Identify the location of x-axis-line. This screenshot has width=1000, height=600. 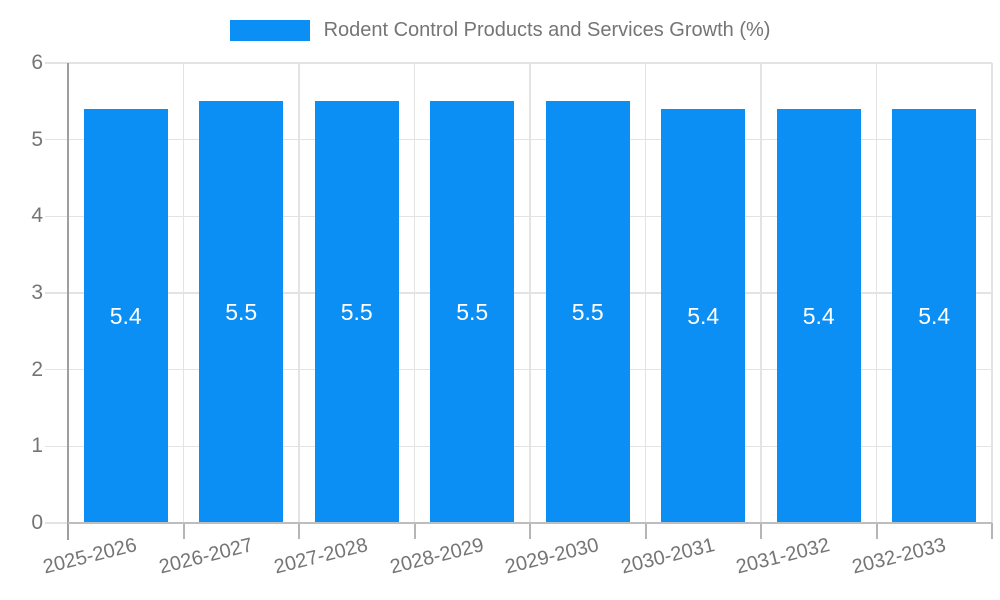
(530, 523).